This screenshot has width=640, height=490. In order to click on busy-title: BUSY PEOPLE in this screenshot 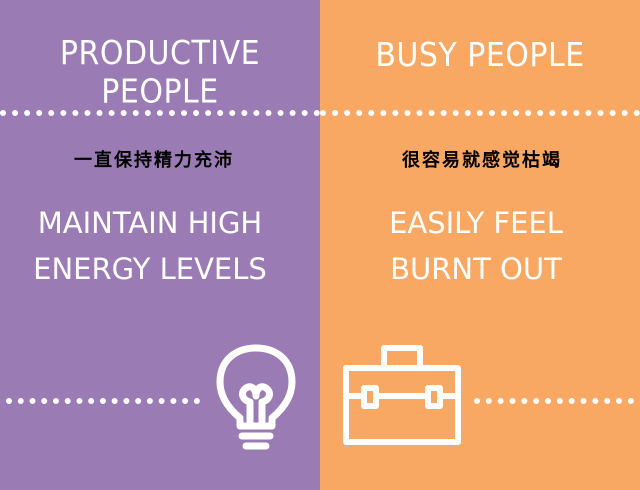, I will do `click(480, 55)`.